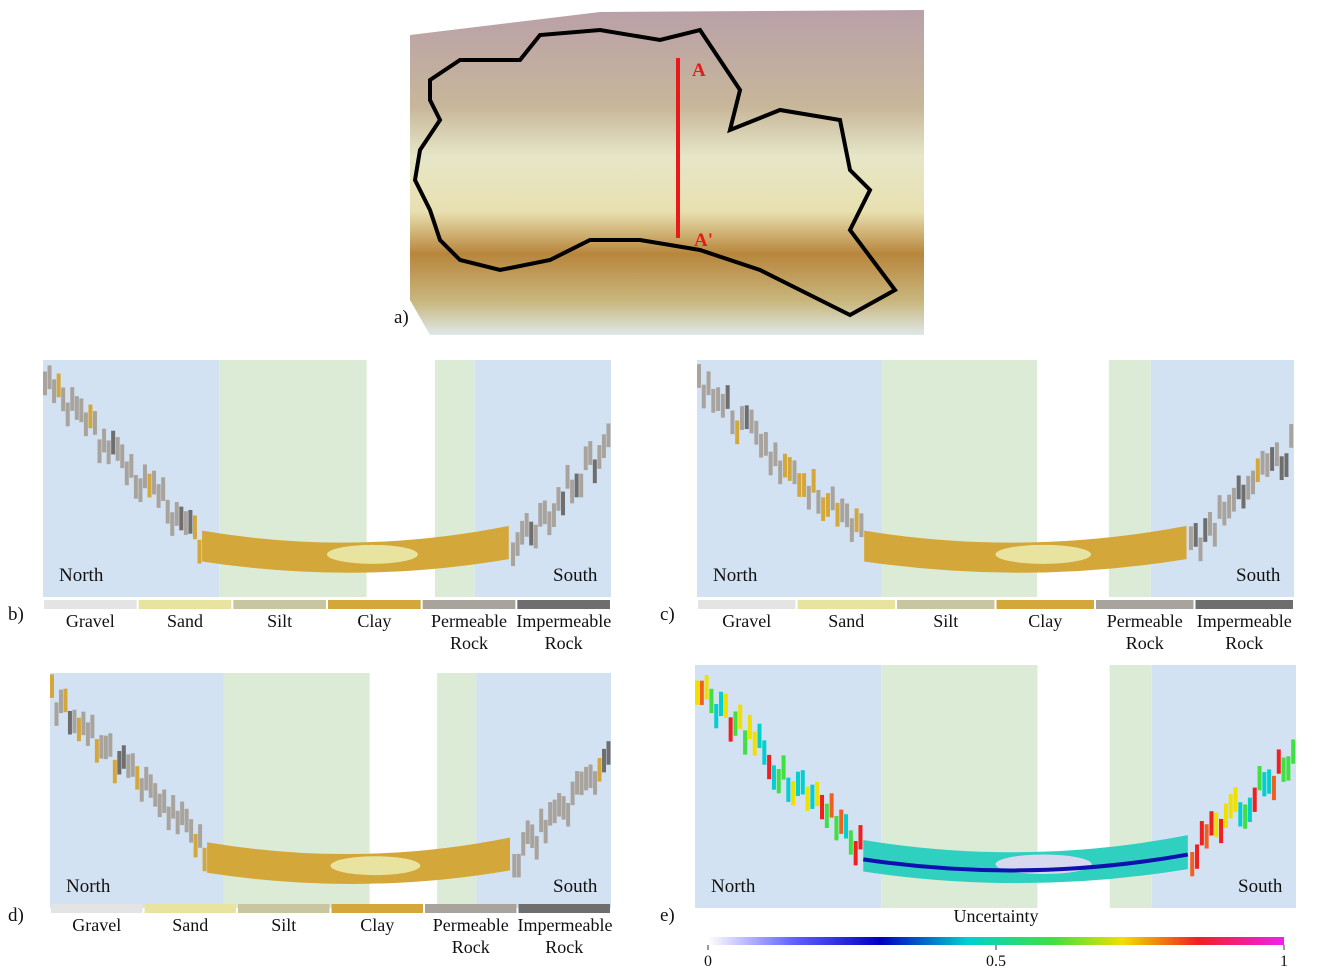 The height and width of the screenshot is (971, 1324). I want to click on legend-label: Impermeable Rock, so click(564, 632).